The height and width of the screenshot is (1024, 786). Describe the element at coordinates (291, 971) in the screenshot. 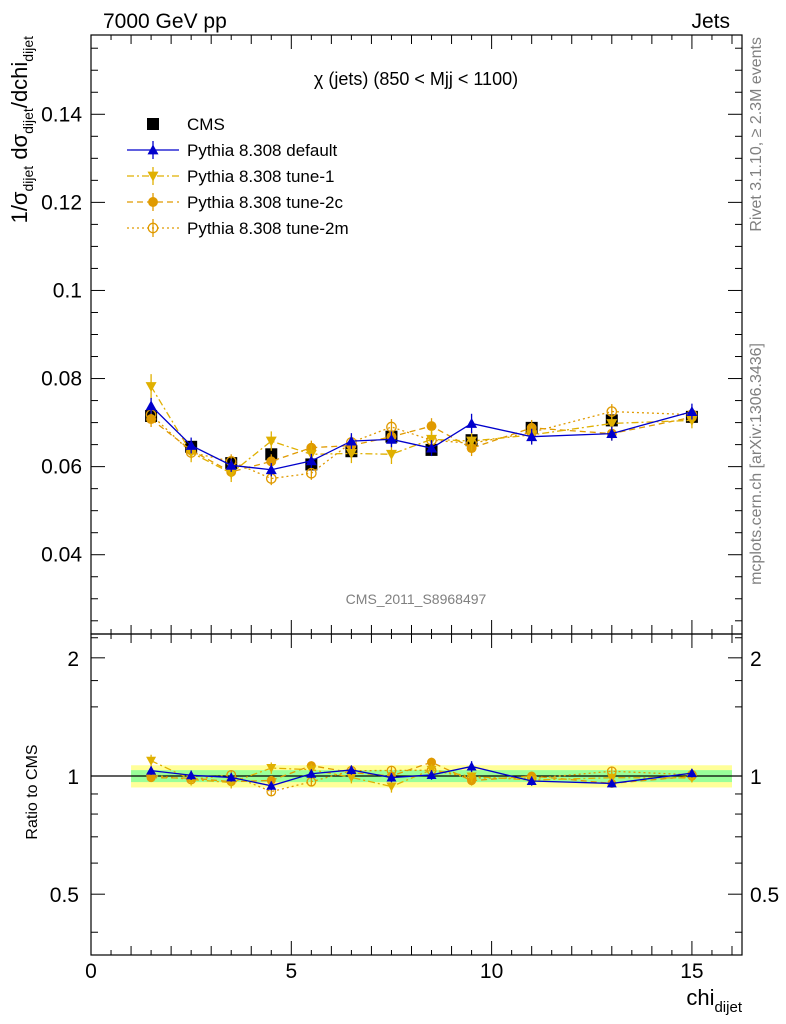

I see `x-tick-label: 5` at that location.